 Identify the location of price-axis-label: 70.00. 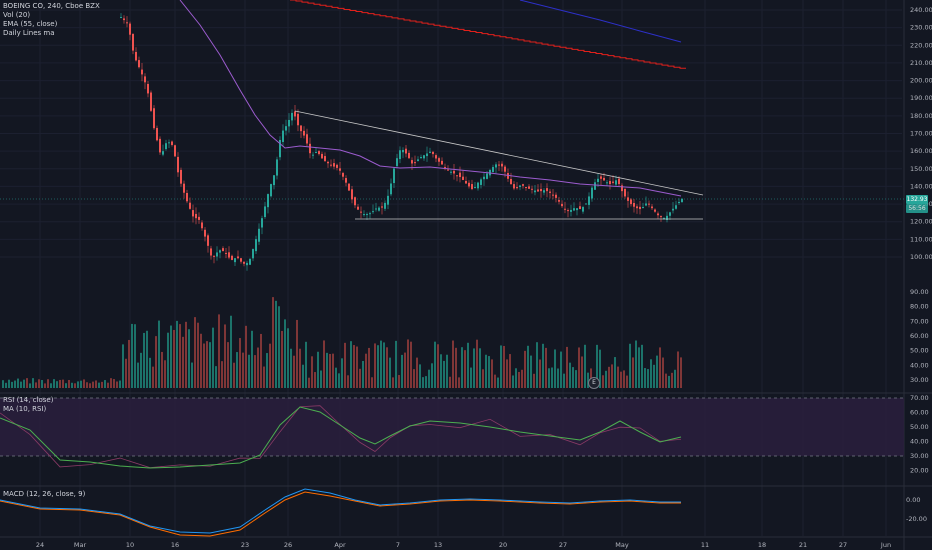
(919, 321).